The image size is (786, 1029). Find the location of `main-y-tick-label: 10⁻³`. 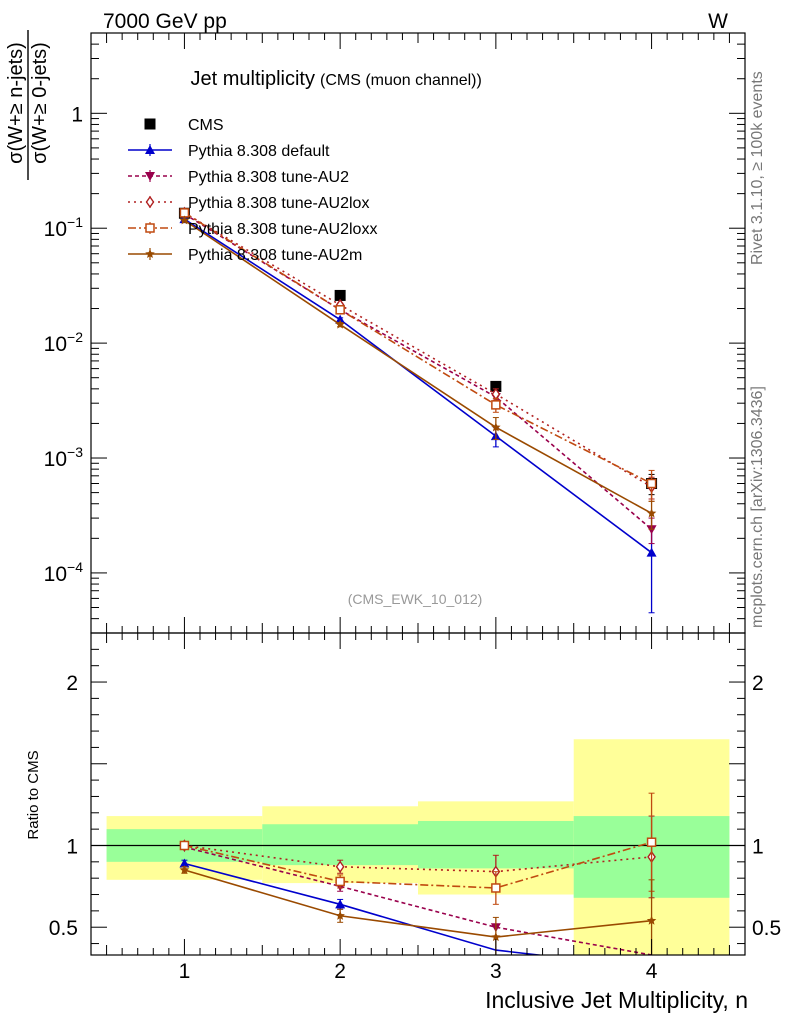

main-y-tick-label: 10⁻³ is located at coordinates (64, 457).